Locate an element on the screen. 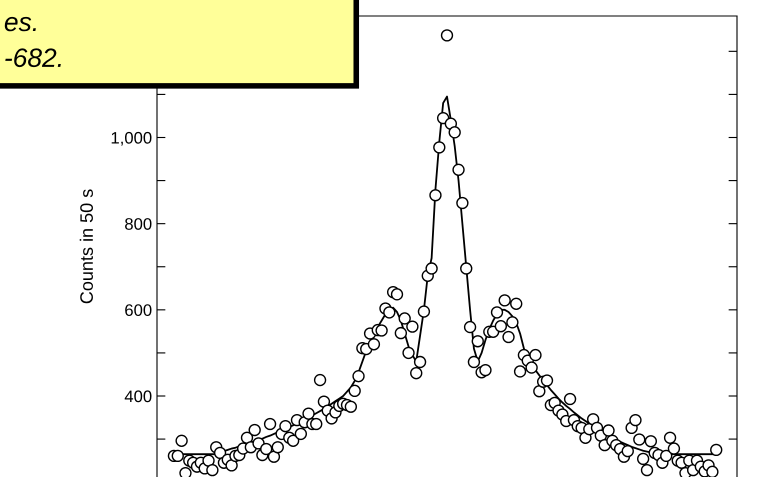 The height and width of the screenshot is (477, 783). text: es. is located at coordinates (20, 24).